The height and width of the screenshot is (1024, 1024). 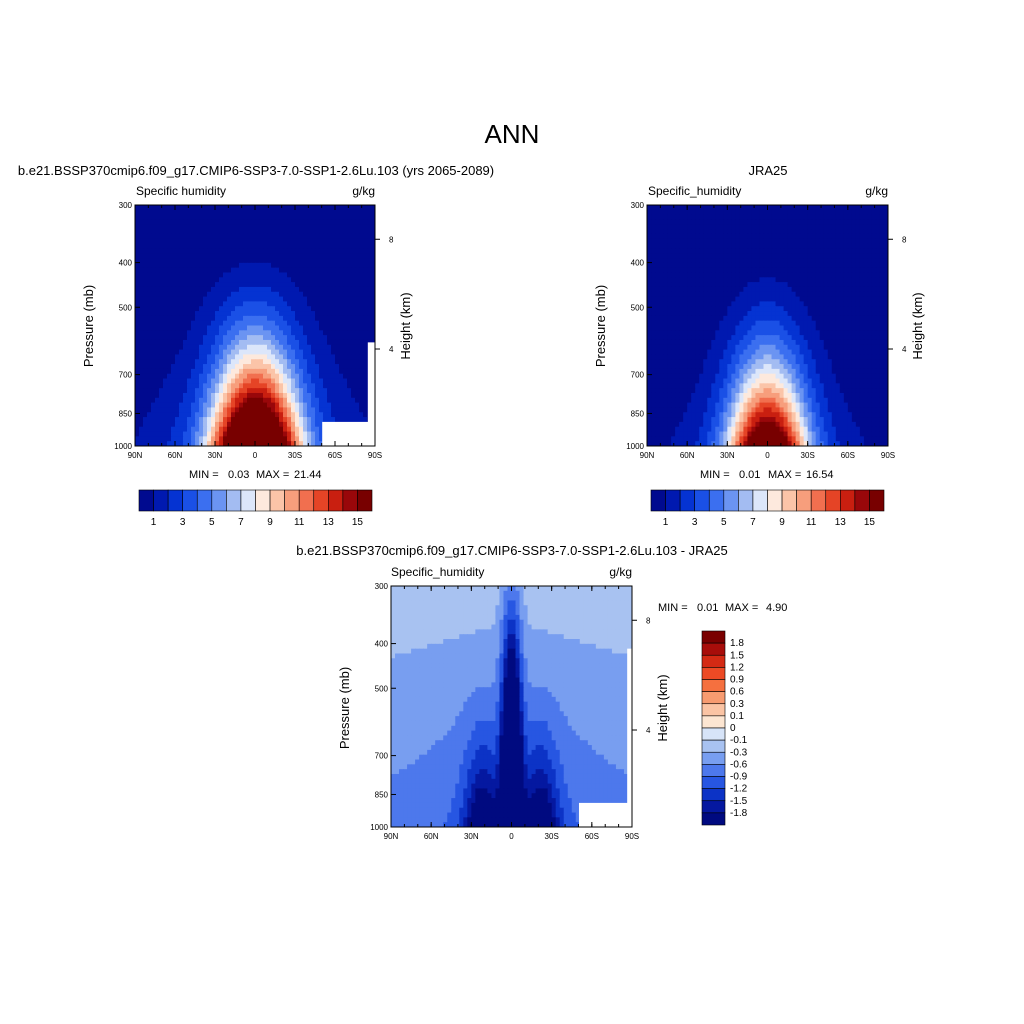 I want to click on panel-model-left-label: Specific humidity, so click(x=181, y=191).